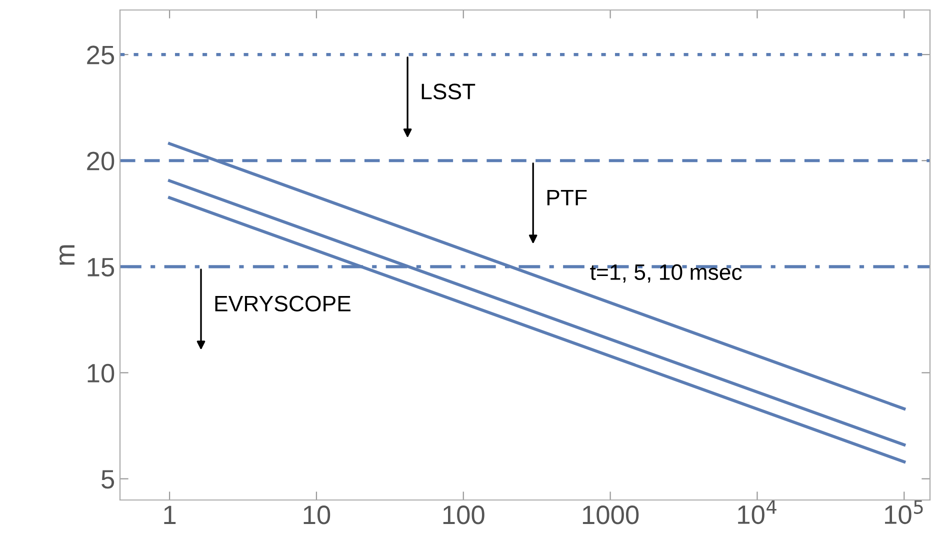 The image size is (939, 553). Describe the element at coordinates (101, 267) in the screenshot. I see `y-tick-label: 15` at that location.